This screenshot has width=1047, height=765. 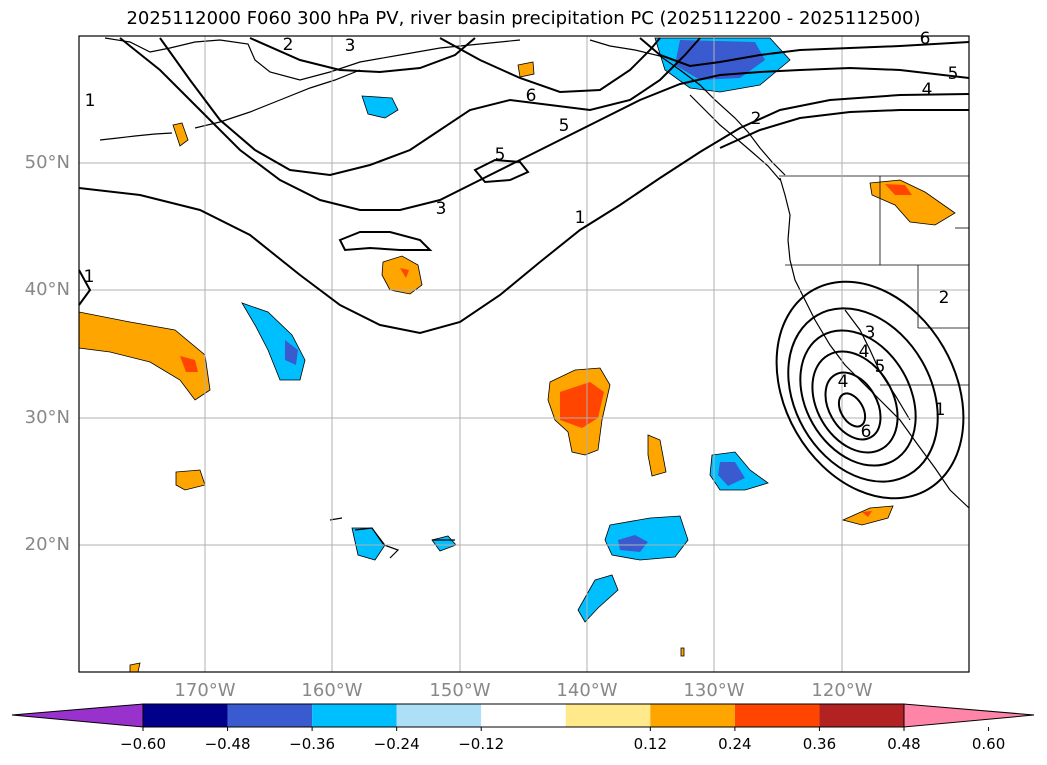 What do you see at coordinates (47, 162) in the screenshot?
I see `lat-label: 50°N` at bounding box center [47, 162].